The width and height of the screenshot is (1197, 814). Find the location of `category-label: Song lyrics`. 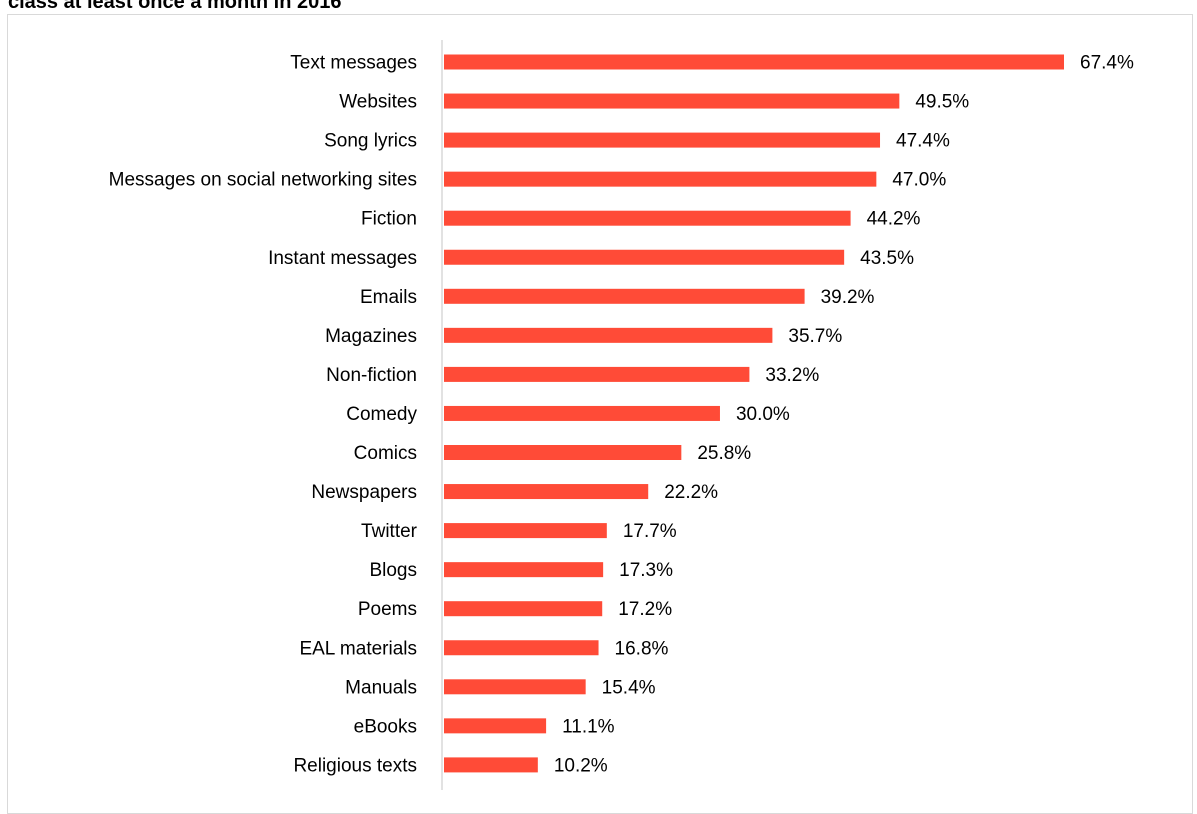

category-label: Song lyrics is located at coordinates (370, 141).